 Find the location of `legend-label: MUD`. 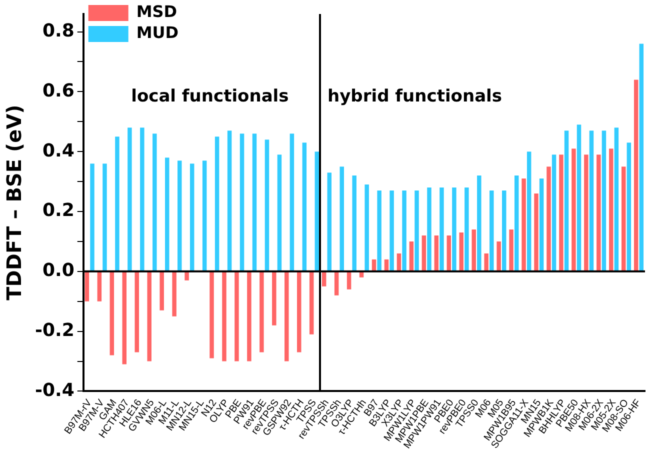

legend-label: MUD is located at coordinates (157, 32).